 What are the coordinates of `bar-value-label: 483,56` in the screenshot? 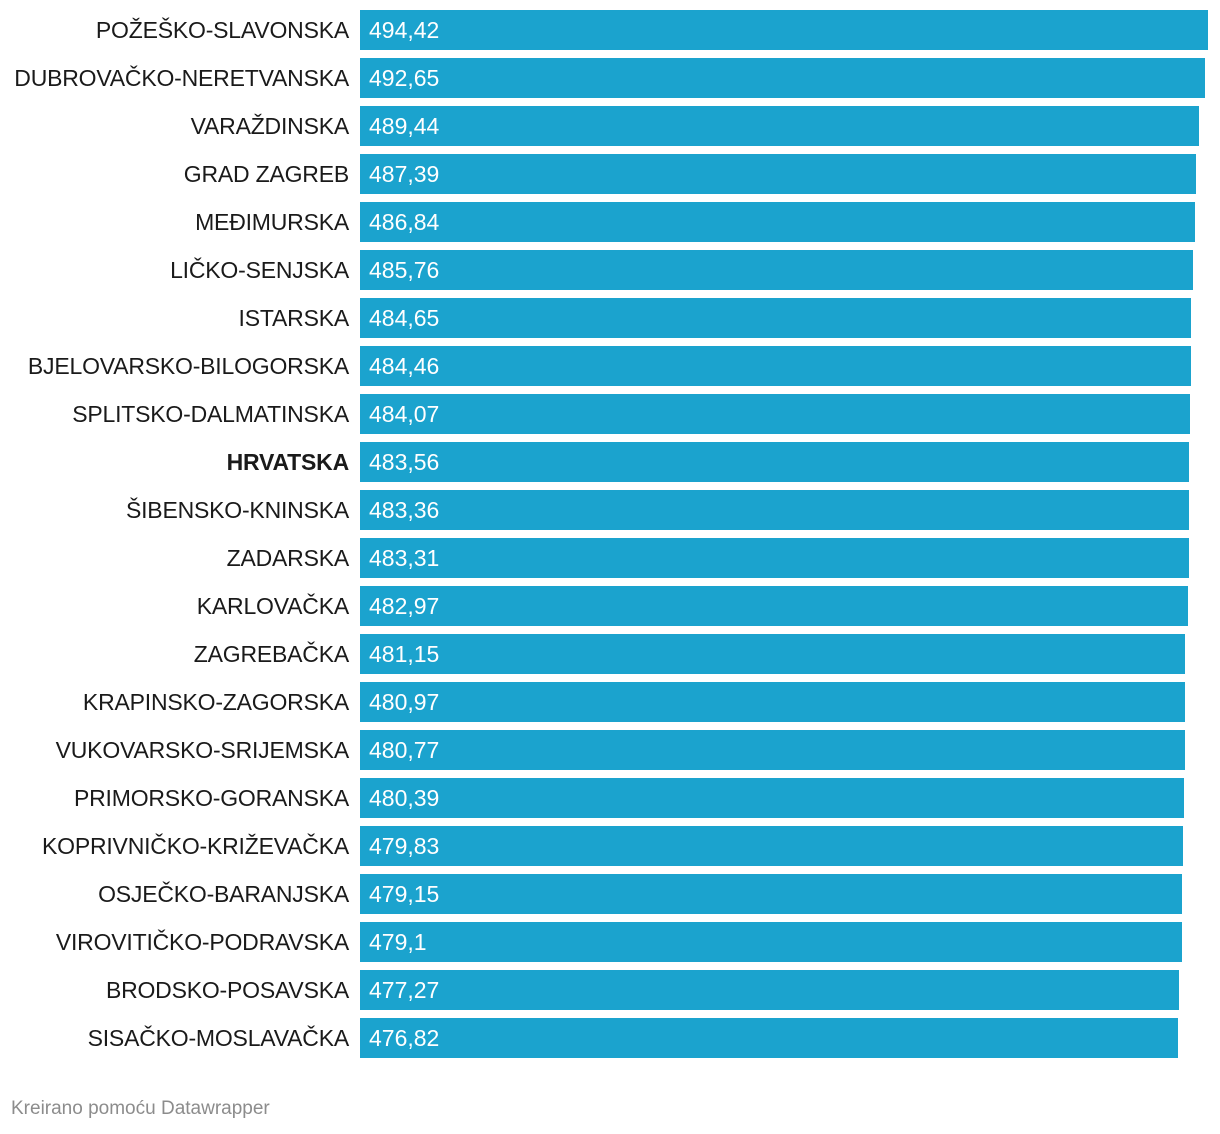 It's located at (404, 462).